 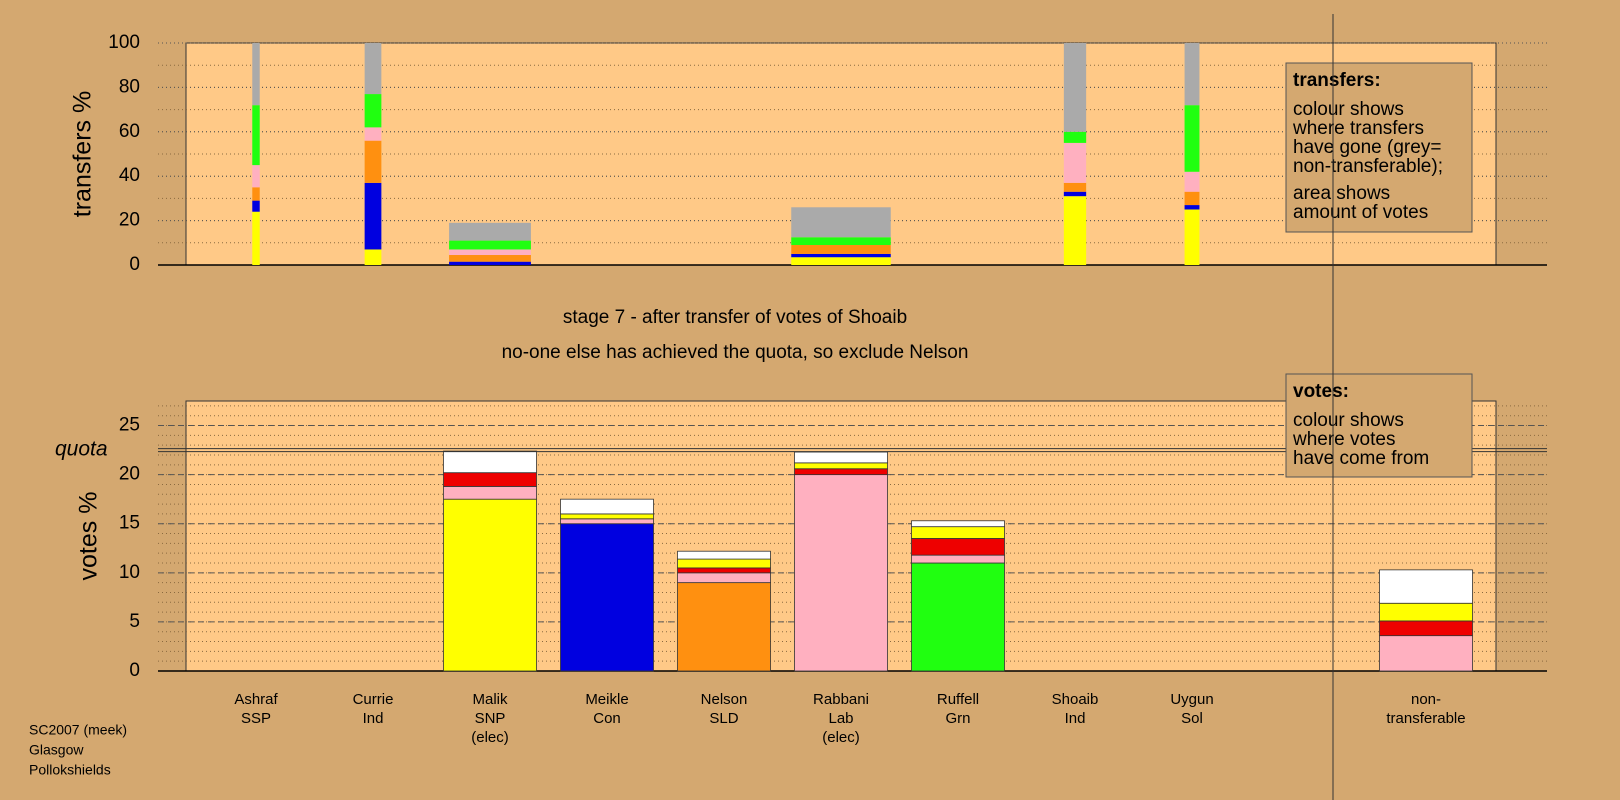 What do you see at coordinates (606, 699) in the screenshot?
I see `x-tick-label: Meikle` at bounding box center [606, 699].